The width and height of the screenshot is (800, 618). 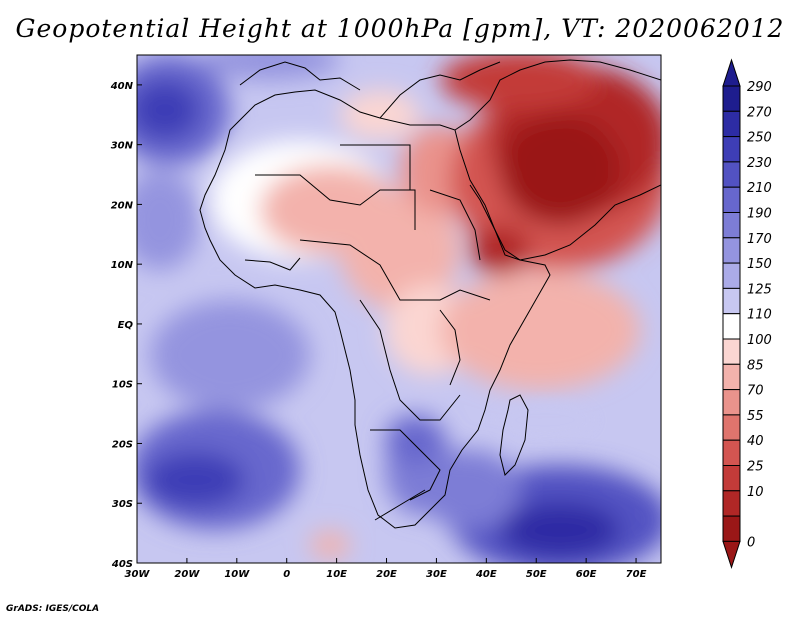 I want to click on colorbar-label: 25, so click(x=755, y=467).